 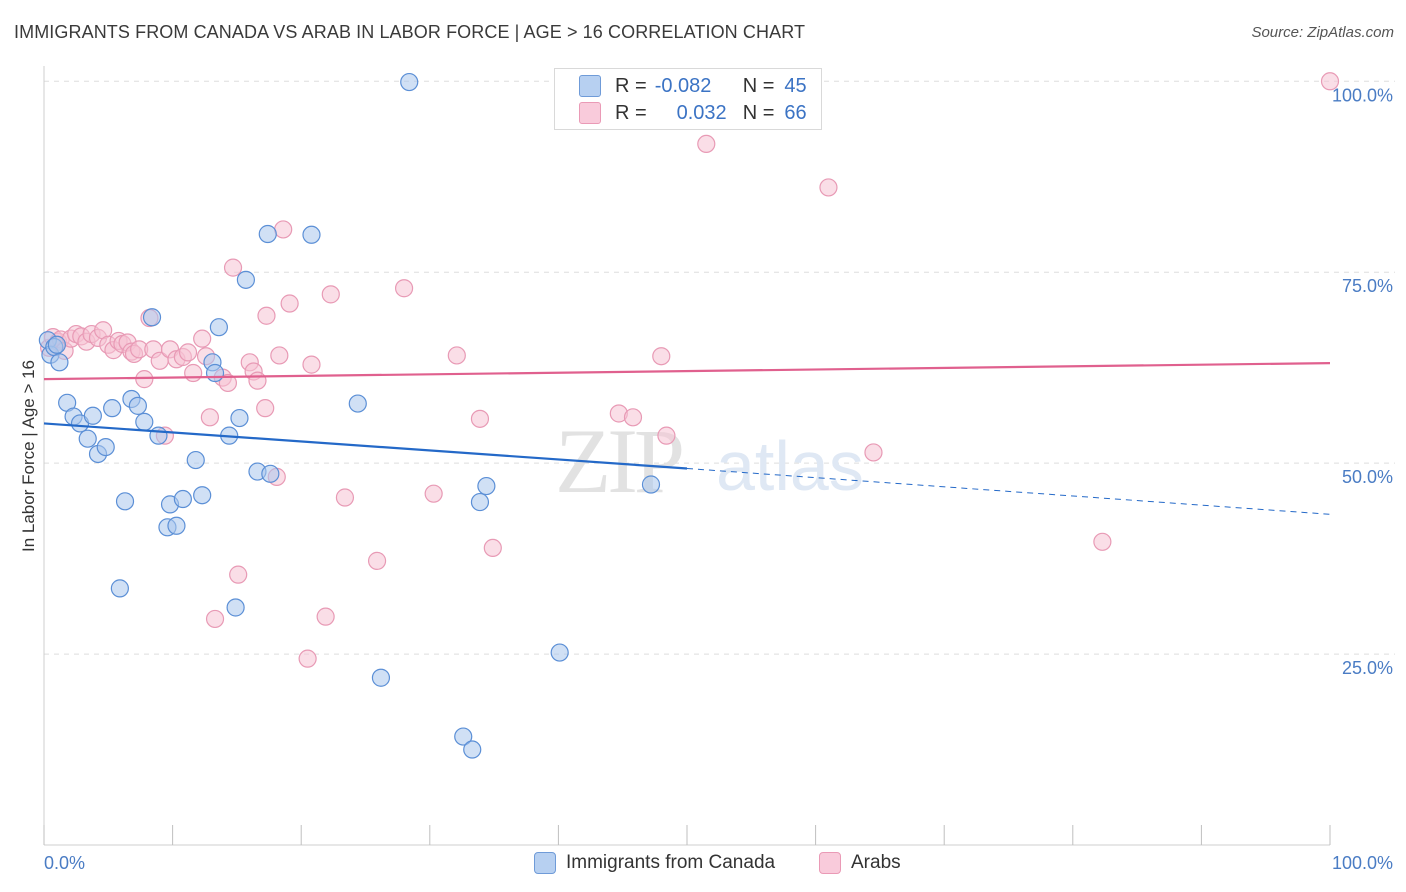 What do you see at coordinates (1362, 863) in the screenshot?
I see `x-tick-label: 100.0%` at bounding box center [1362, 863].